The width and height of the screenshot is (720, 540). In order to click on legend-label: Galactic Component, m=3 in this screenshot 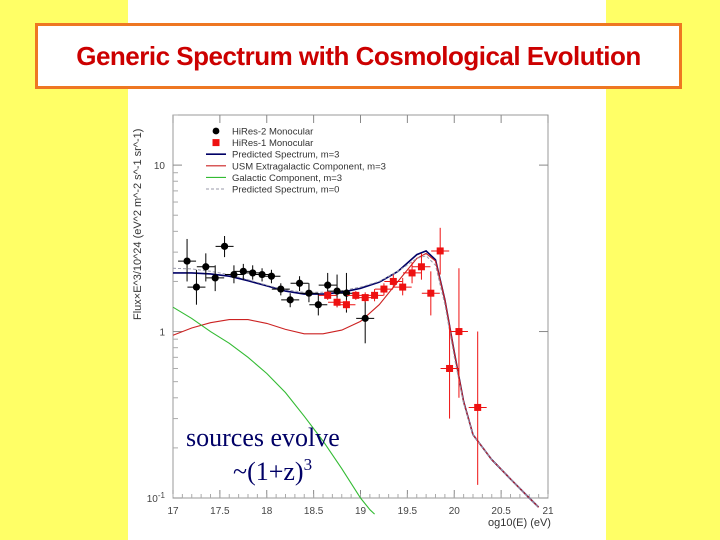, I will do `click(287, 178)`.